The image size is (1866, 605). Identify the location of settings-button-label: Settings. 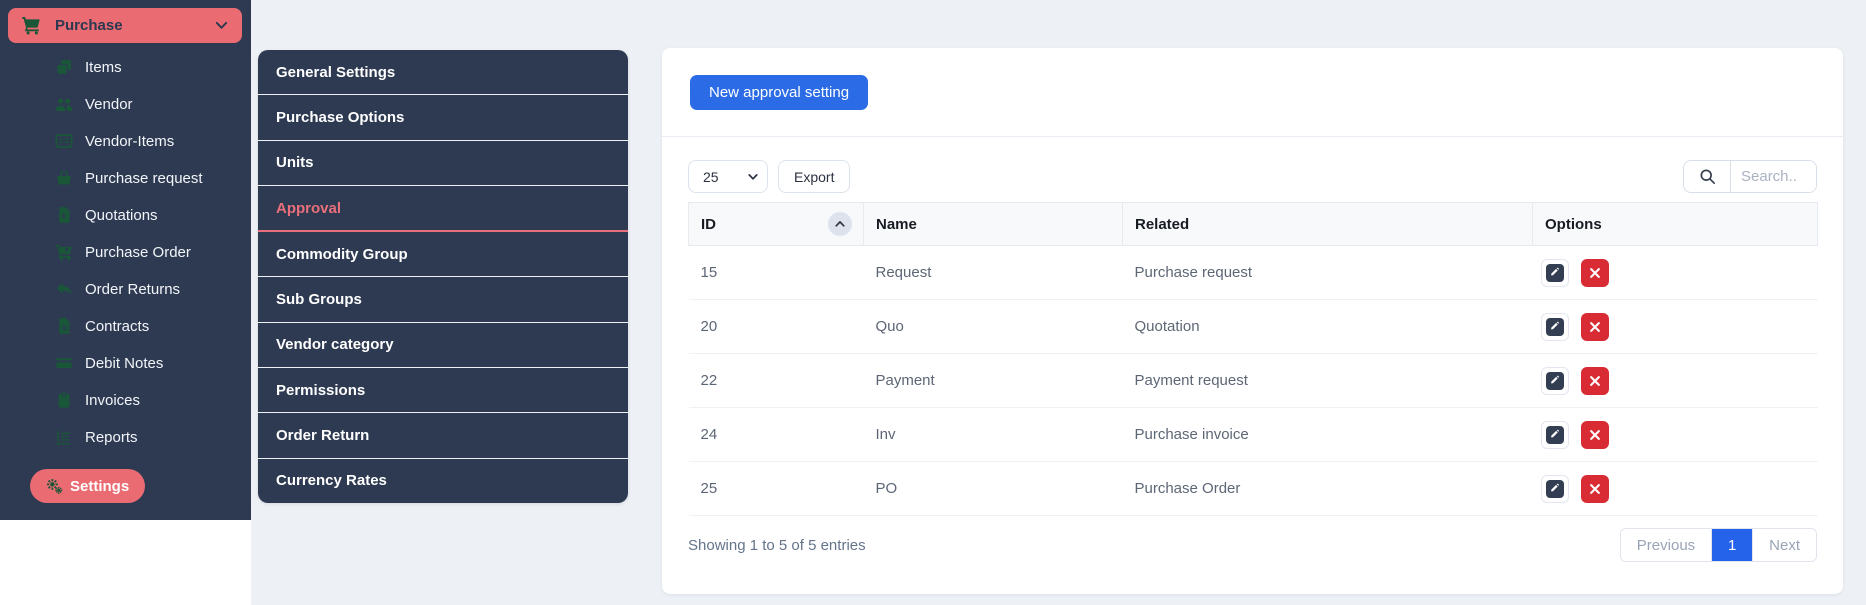
(100, 486).